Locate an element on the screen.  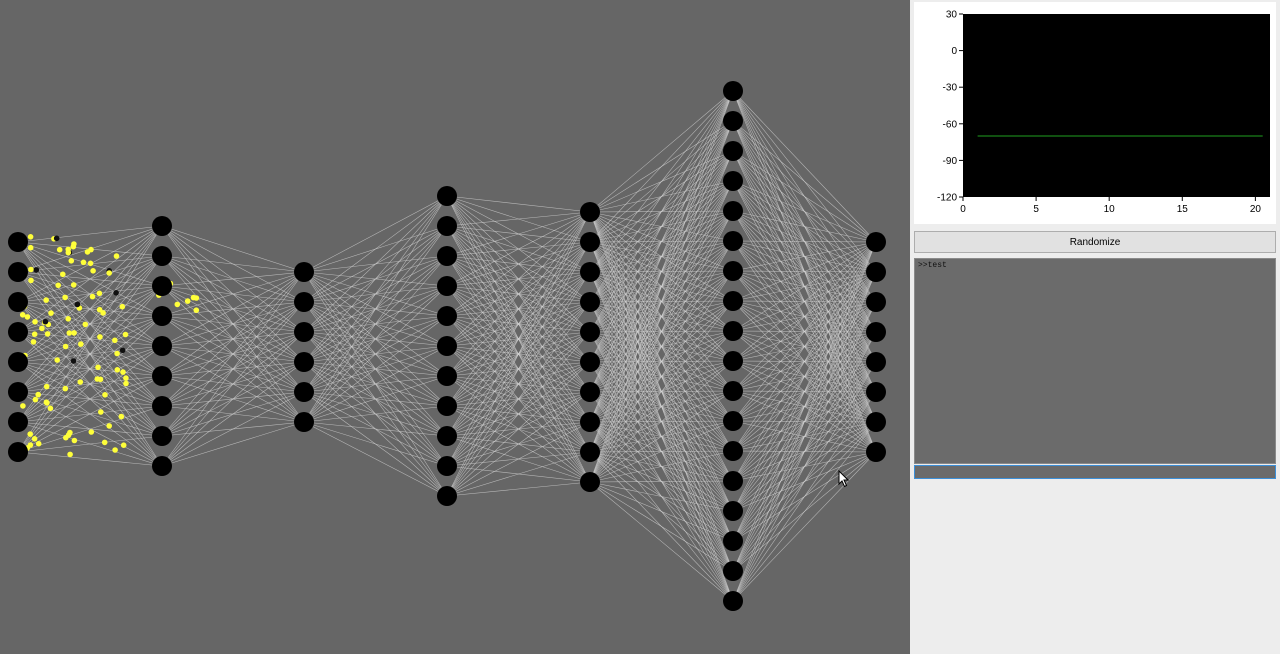
particles is located at coordinates (109, 346).